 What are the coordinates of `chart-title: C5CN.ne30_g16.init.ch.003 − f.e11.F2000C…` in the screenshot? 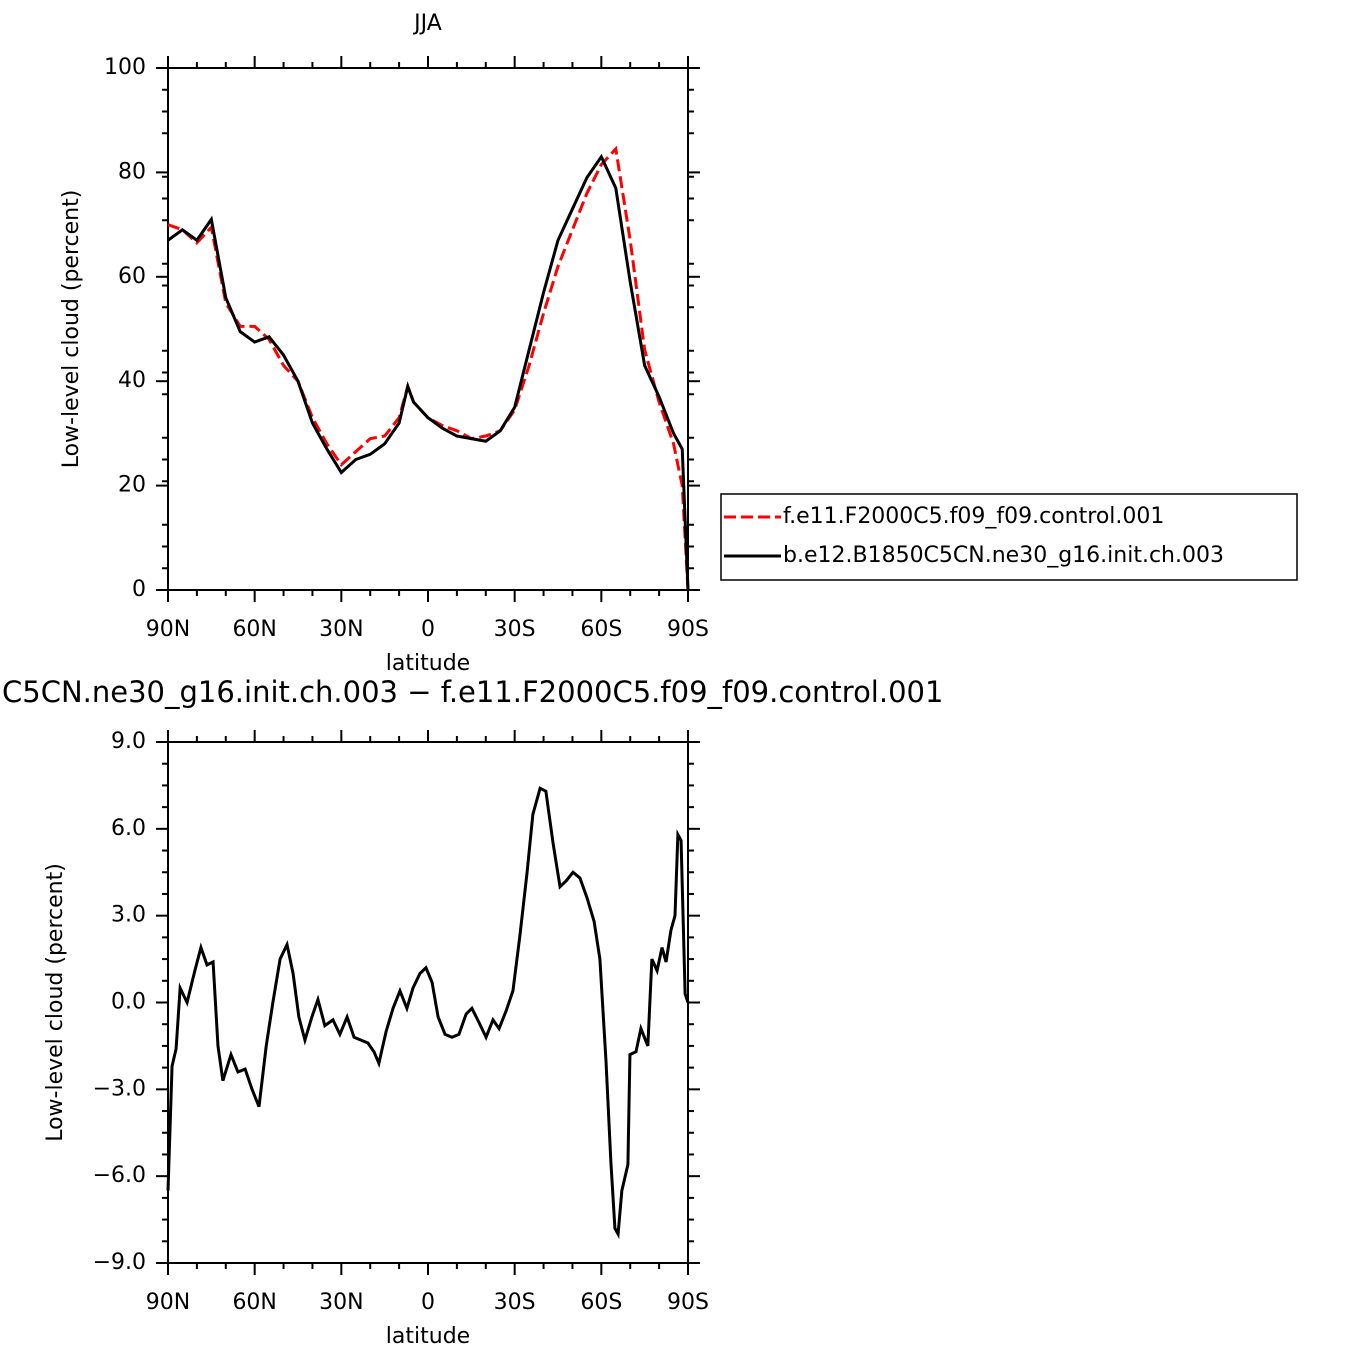 It's located at (472, 692).